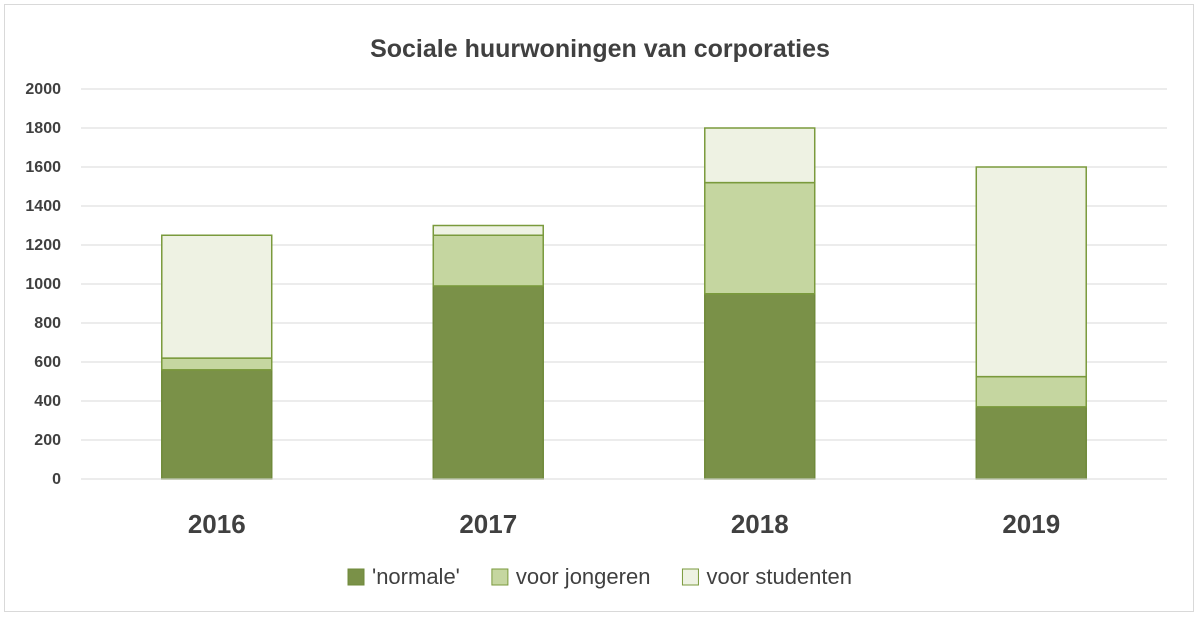  I want to click on x-tick-label: 2019, so click(1031, 524).